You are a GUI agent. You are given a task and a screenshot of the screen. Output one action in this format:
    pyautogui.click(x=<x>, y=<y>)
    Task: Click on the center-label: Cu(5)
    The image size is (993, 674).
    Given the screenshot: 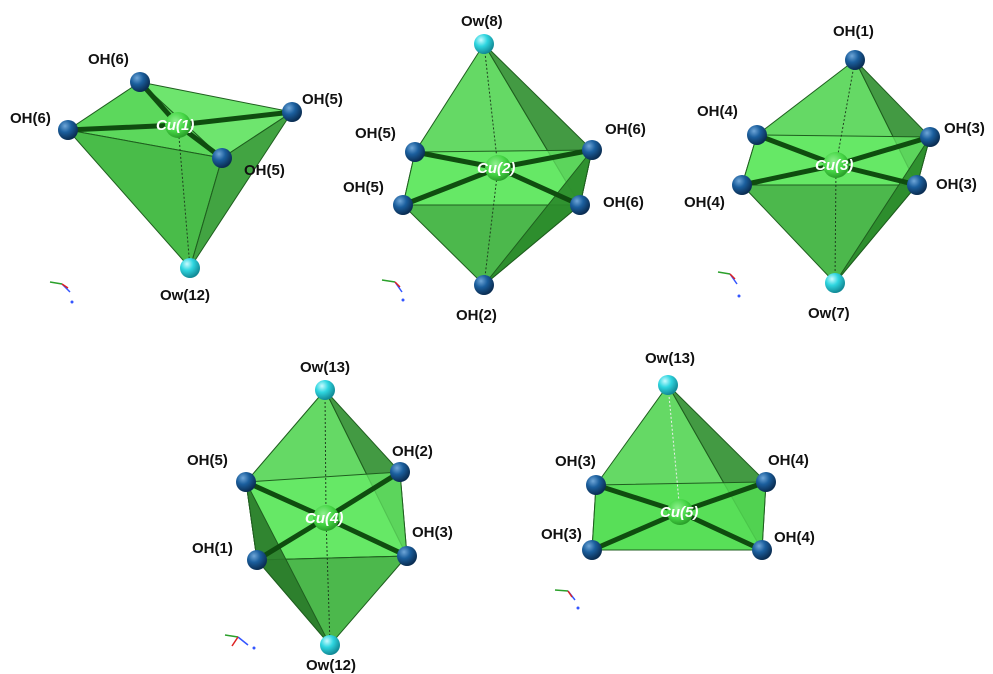 What is the action you would take?
    pyautogui.click(x=679, y=512)
    